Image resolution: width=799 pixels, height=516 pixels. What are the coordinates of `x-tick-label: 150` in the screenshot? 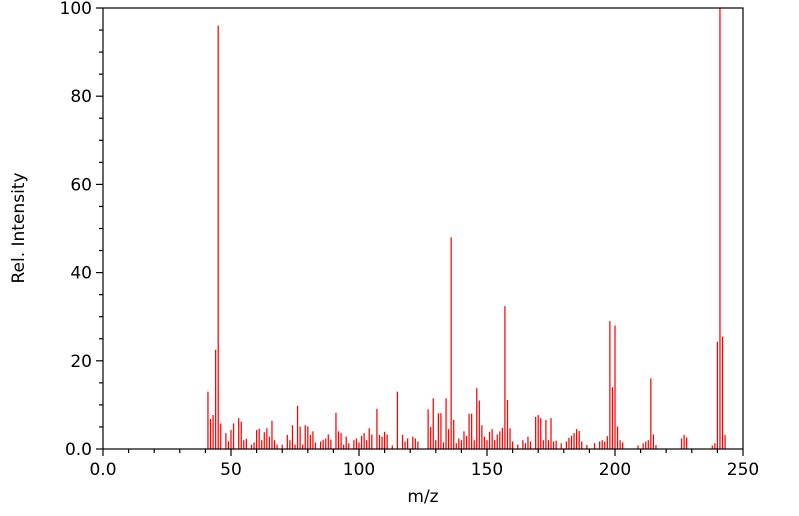 It's located at (487, 470).